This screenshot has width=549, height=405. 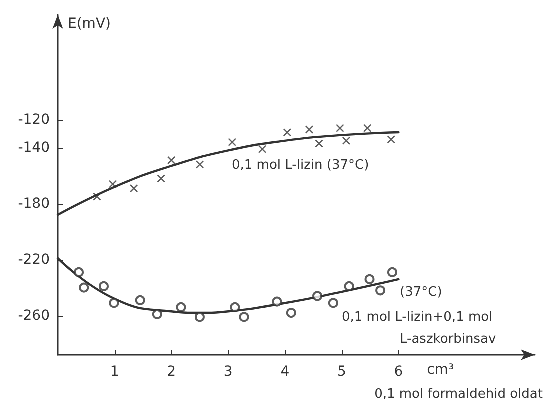 I want to click on y-tick-label: -140, so click(x=34, y=148).